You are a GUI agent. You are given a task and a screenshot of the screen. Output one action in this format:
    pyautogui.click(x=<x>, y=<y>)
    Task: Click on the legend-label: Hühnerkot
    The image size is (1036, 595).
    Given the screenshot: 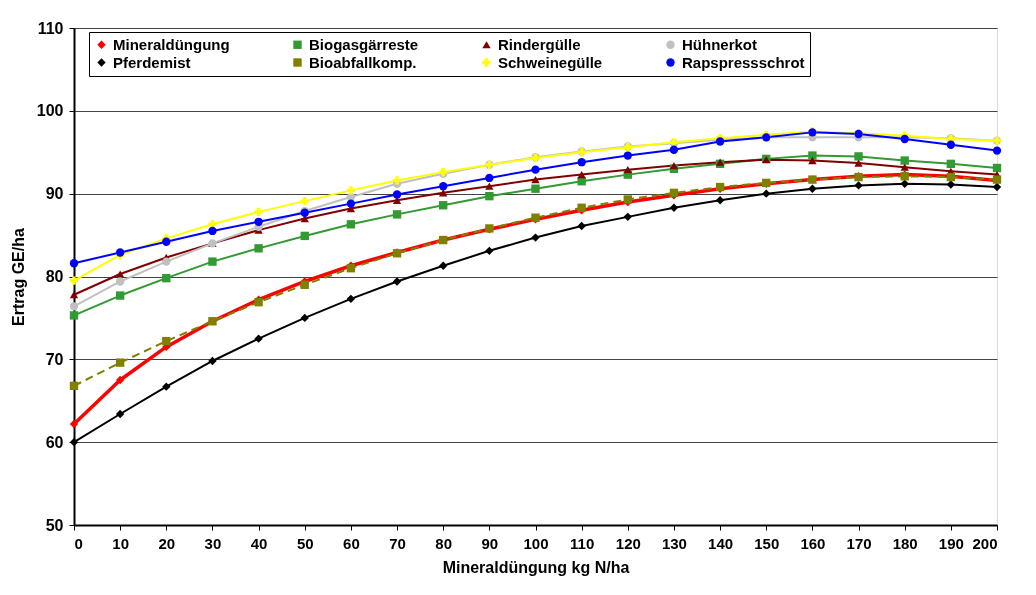 What is the action you would take?
    pyautogui.click(x=719, y=44)
    